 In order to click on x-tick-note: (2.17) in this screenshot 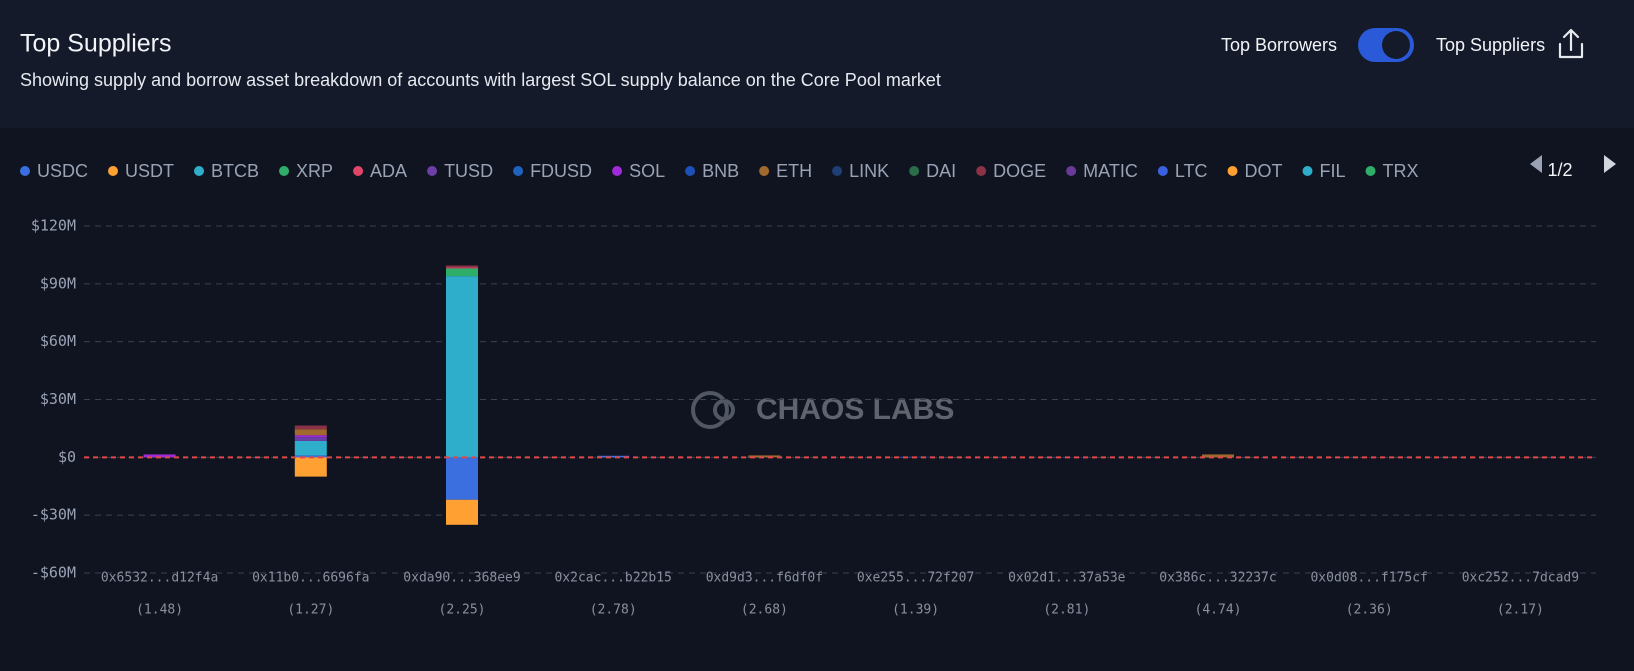, I will do `click(1520, 610)`.